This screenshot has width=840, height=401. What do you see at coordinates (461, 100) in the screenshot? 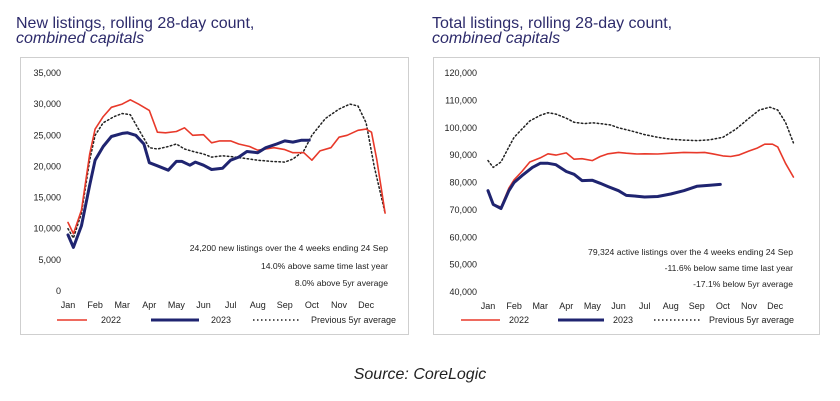
I see `y-tick-label: 110,000` at bounding box center [461, 100].